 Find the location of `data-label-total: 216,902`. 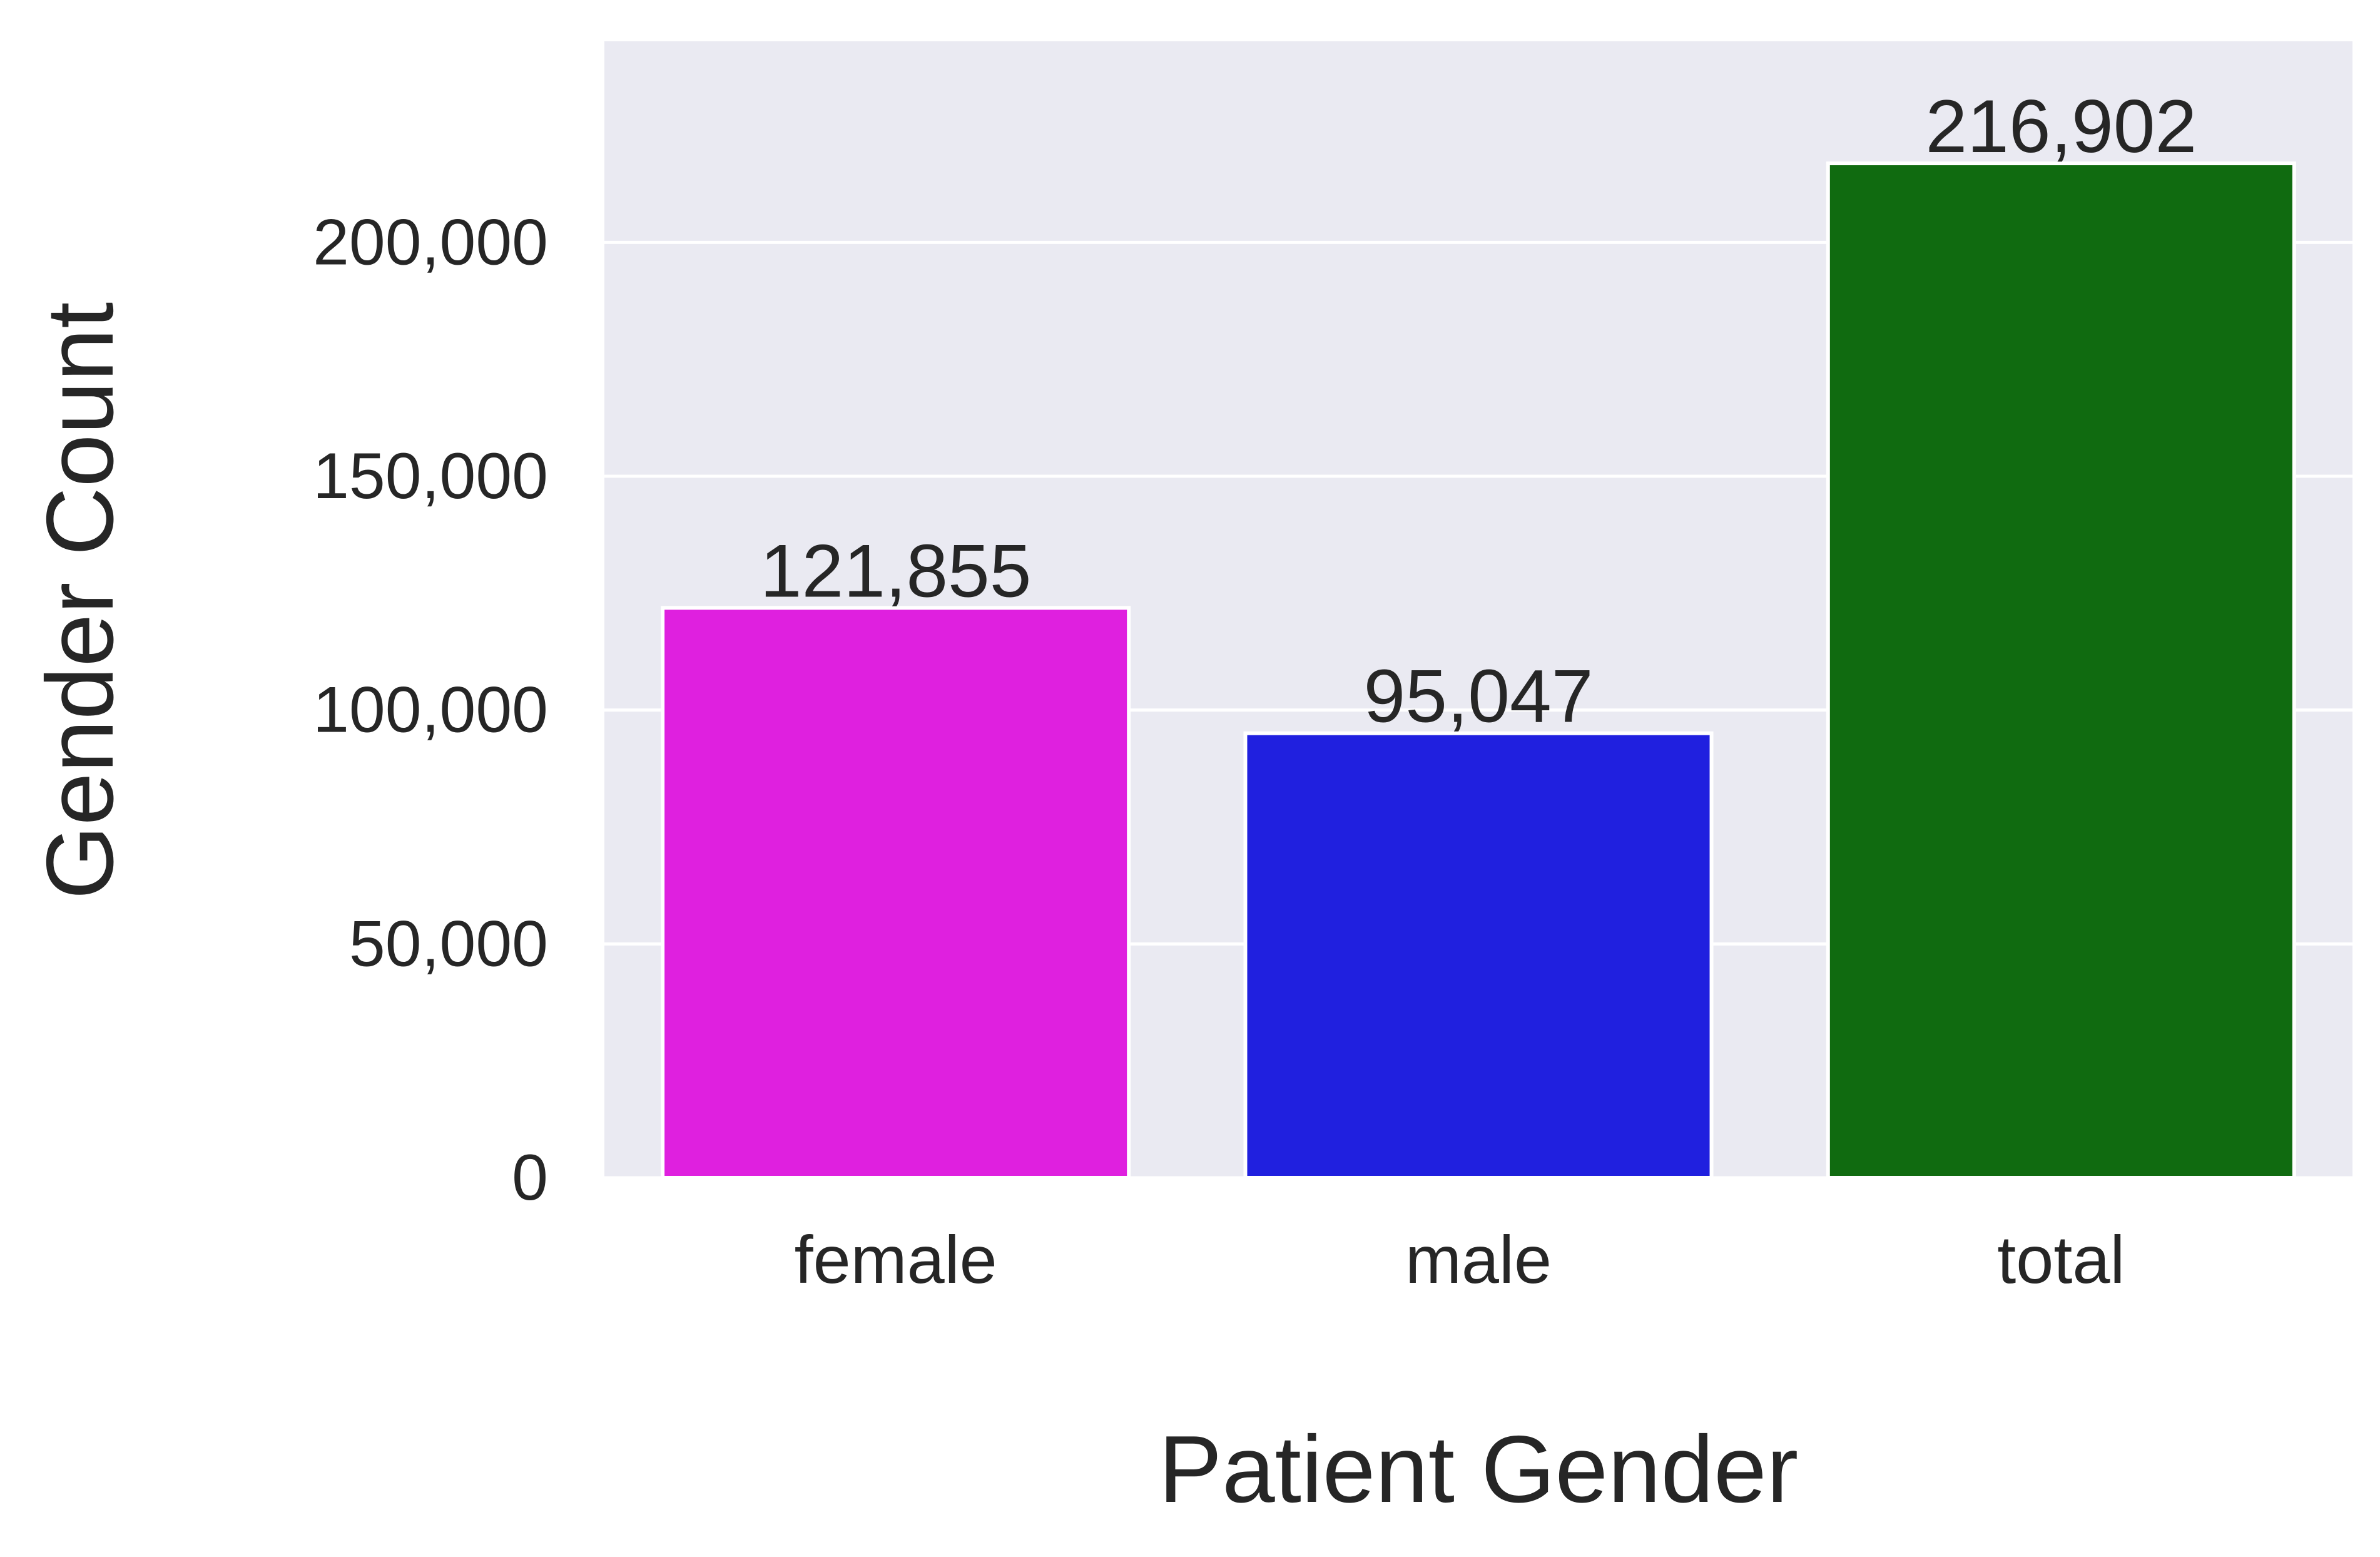

data-label-total: 216,902 is located at coordinates (2061, 126).